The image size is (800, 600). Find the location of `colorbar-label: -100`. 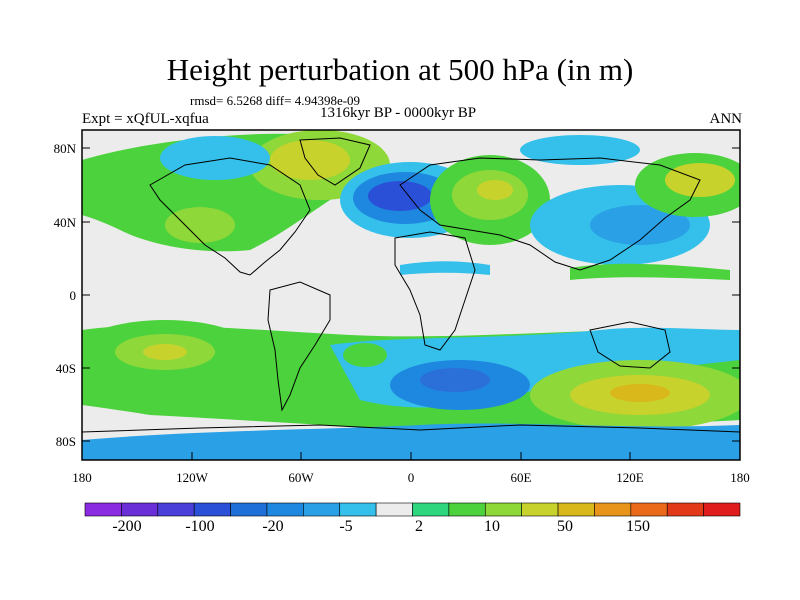

colorbar-label: -100 is located at coordinates (200, 526).